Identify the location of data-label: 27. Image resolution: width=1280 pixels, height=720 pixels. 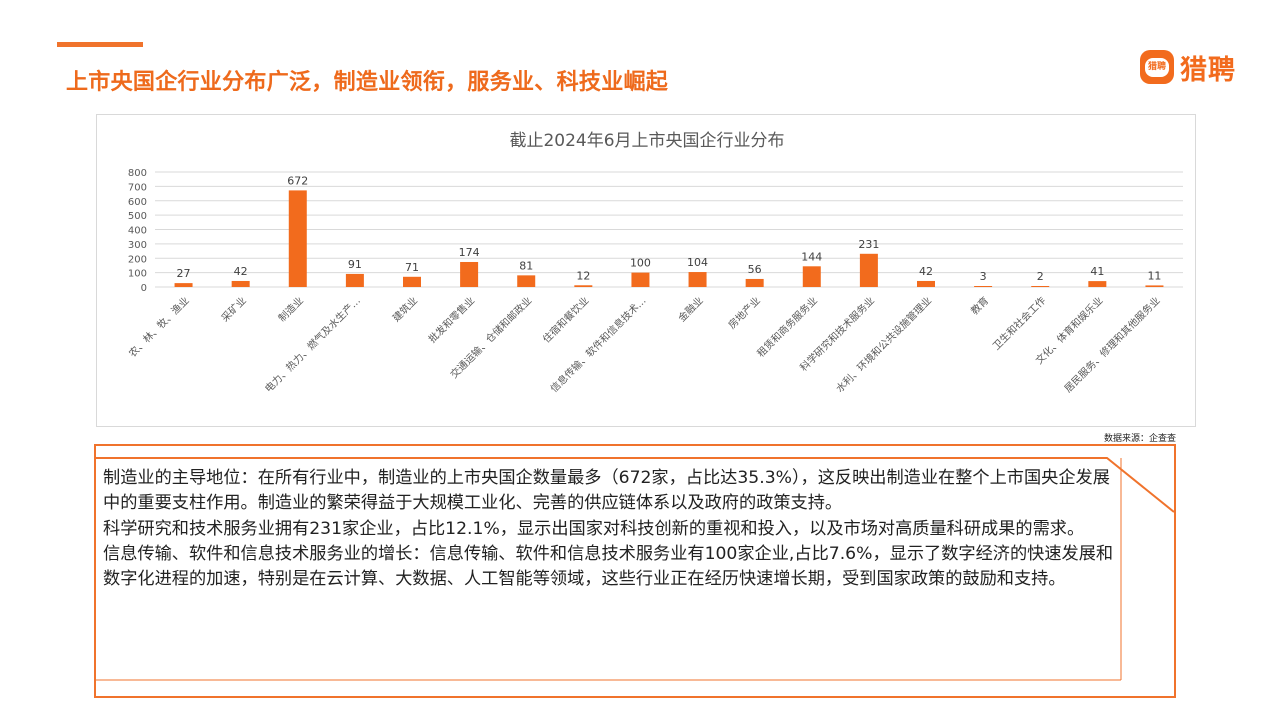
(184, 273).